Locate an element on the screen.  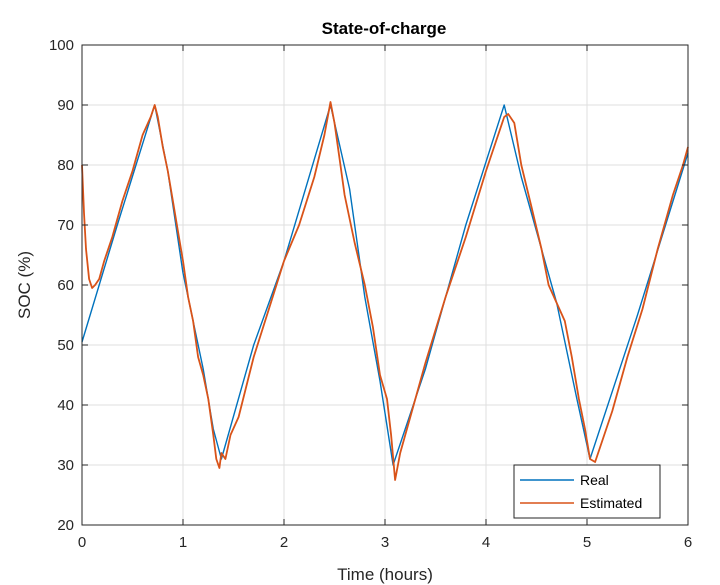
legend-label-real: Real is located at coordinates (594, 480).